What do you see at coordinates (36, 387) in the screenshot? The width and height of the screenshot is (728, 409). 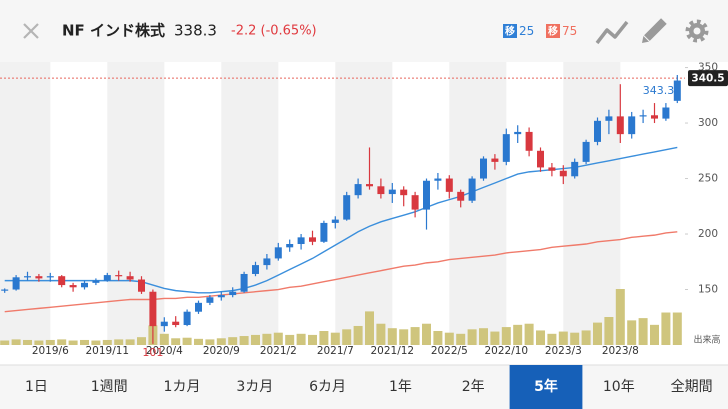 I see `tab: 1日` at bounding box center [36, 387].